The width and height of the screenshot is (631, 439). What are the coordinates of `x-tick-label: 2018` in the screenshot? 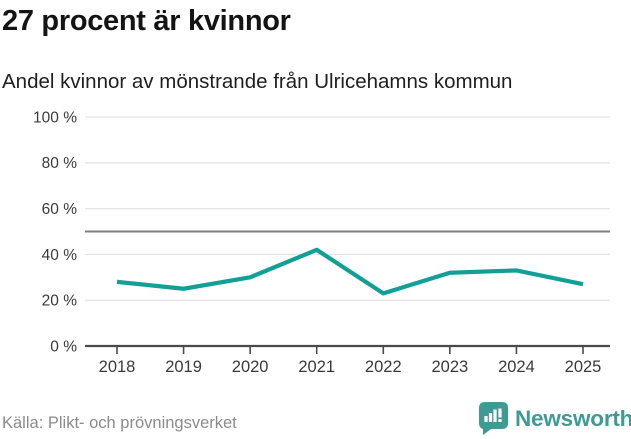 It's located at (117, 367).